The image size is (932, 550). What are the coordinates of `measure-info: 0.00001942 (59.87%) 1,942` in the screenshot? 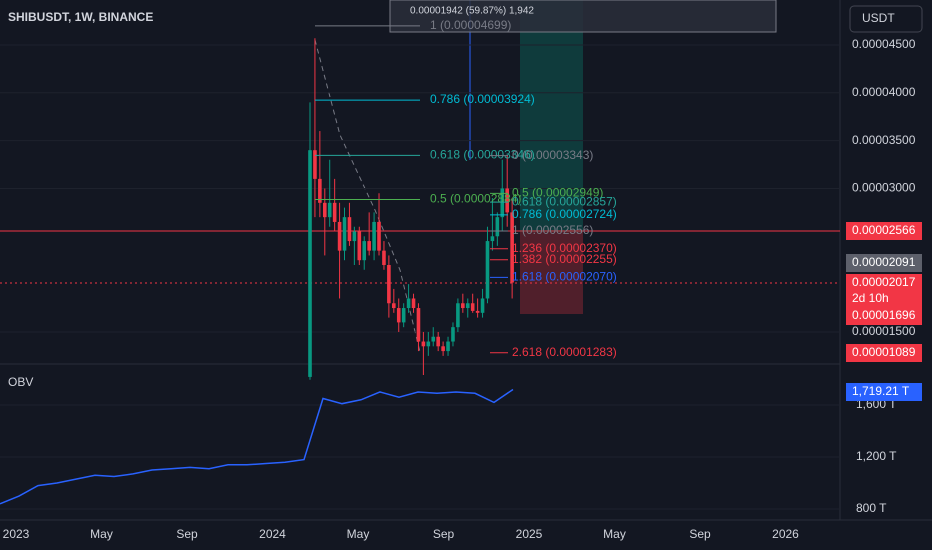 It's located at (472, 11).